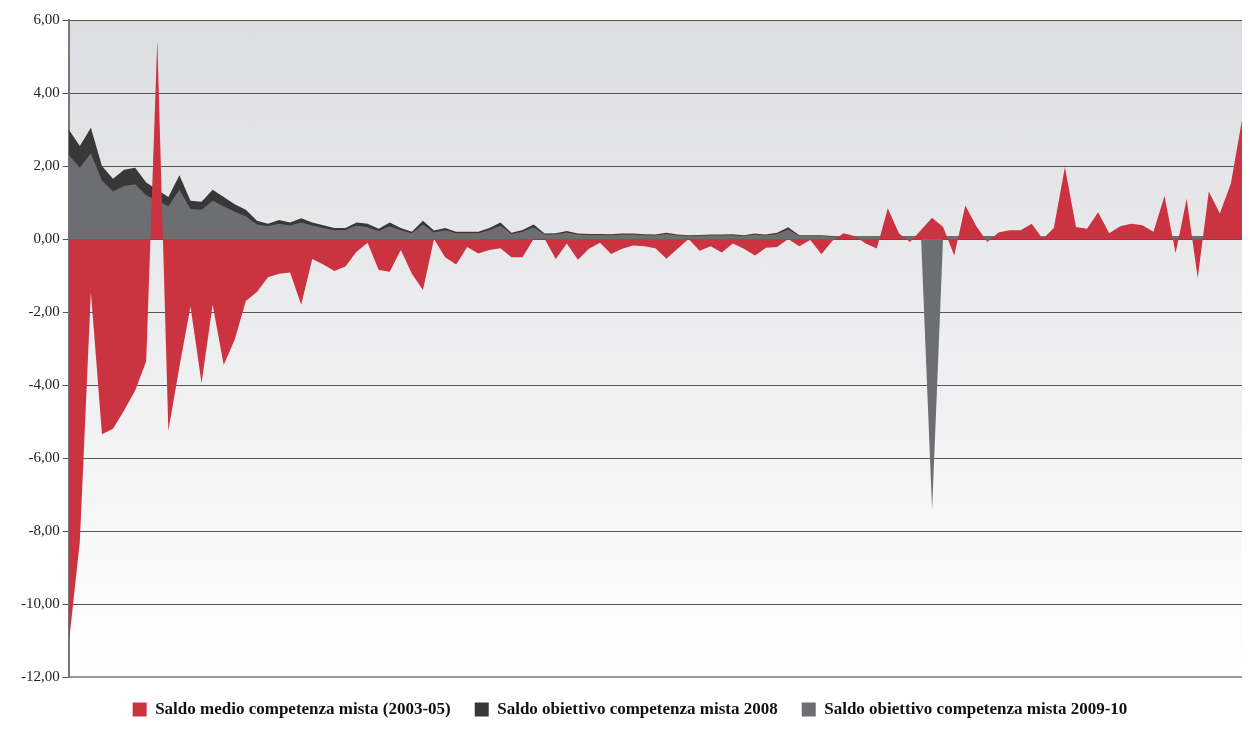  Describe the element at coordinates (40, 675) in the screenshot. I see `y-tick-label: -12,00` at that location.